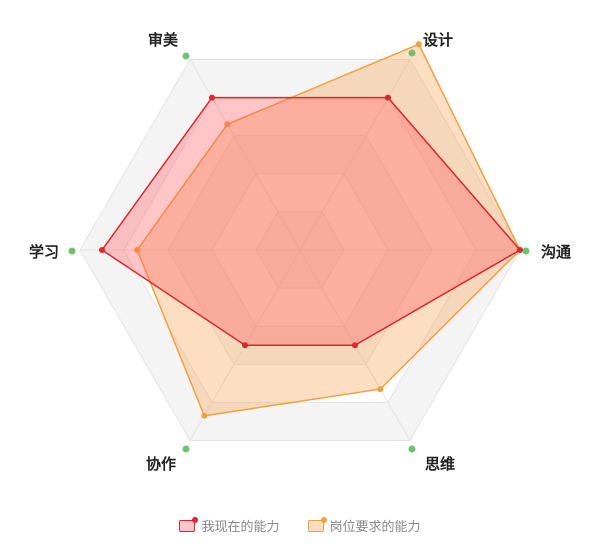  What do you see at coordinates (227, 124) in the screenshot?
I see `radar-point-series-2-审美` at bounding box center [227, 124].